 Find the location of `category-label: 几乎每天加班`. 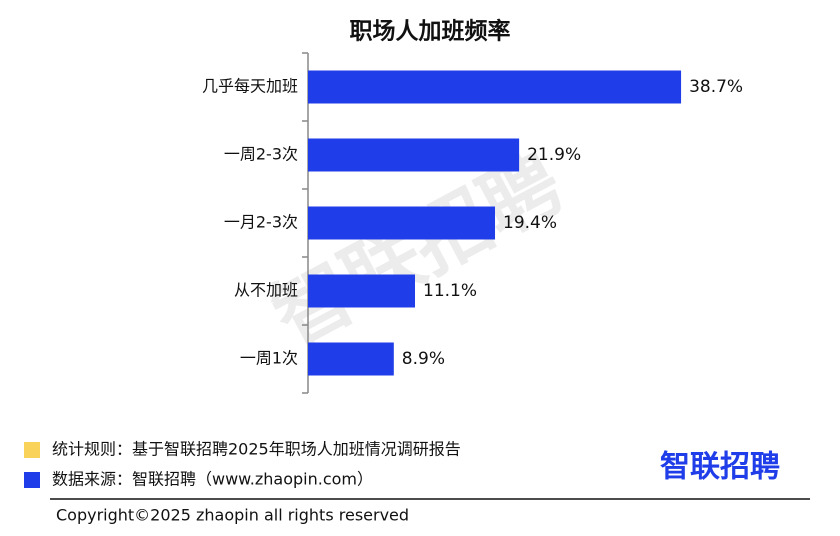

category-label: 几乎每天加班 is located at coordinates (250, 86).